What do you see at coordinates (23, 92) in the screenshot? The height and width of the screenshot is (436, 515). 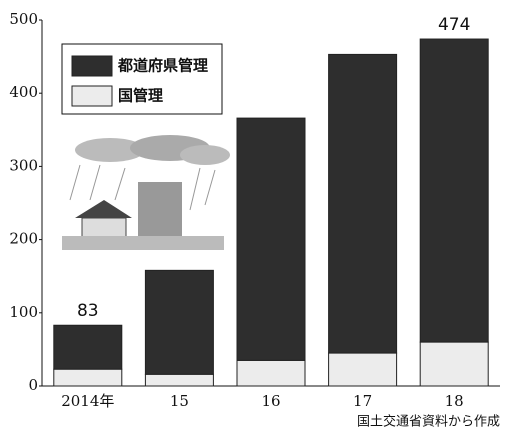 I see `y-tick-label: 400` at bounding box center [23, 92].